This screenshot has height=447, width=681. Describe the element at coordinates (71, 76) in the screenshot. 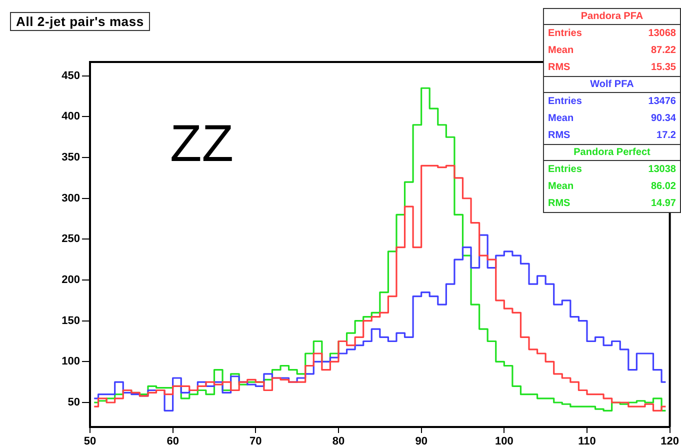

I see `y-tick-label: 450` at that location.